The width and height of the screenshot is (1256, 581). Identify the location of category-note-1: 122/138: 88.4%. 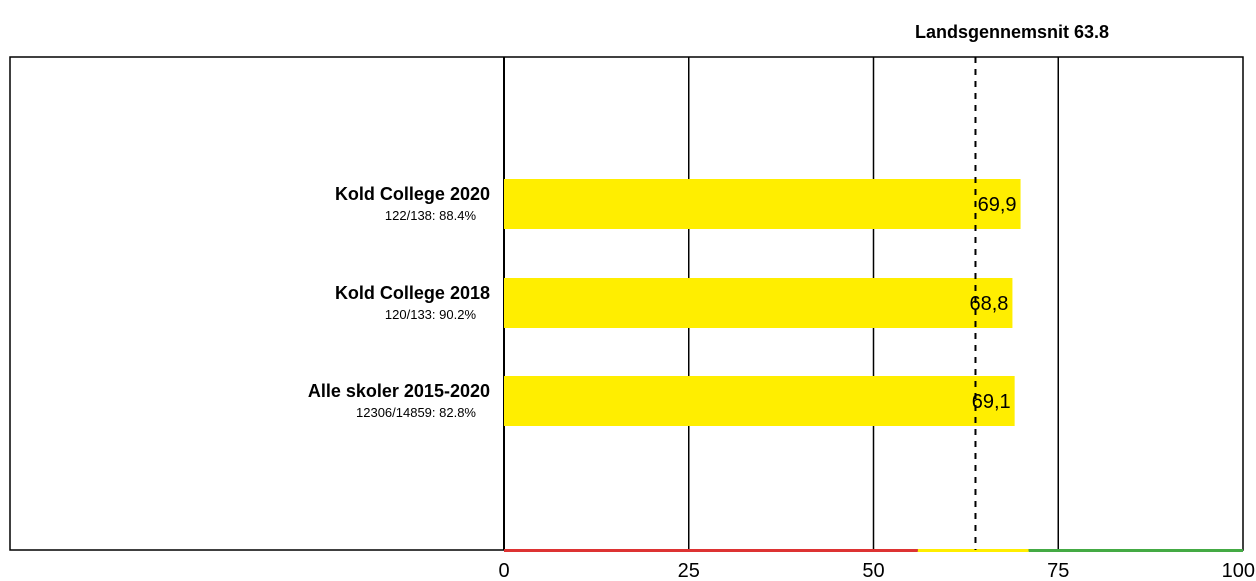
(431, 215).